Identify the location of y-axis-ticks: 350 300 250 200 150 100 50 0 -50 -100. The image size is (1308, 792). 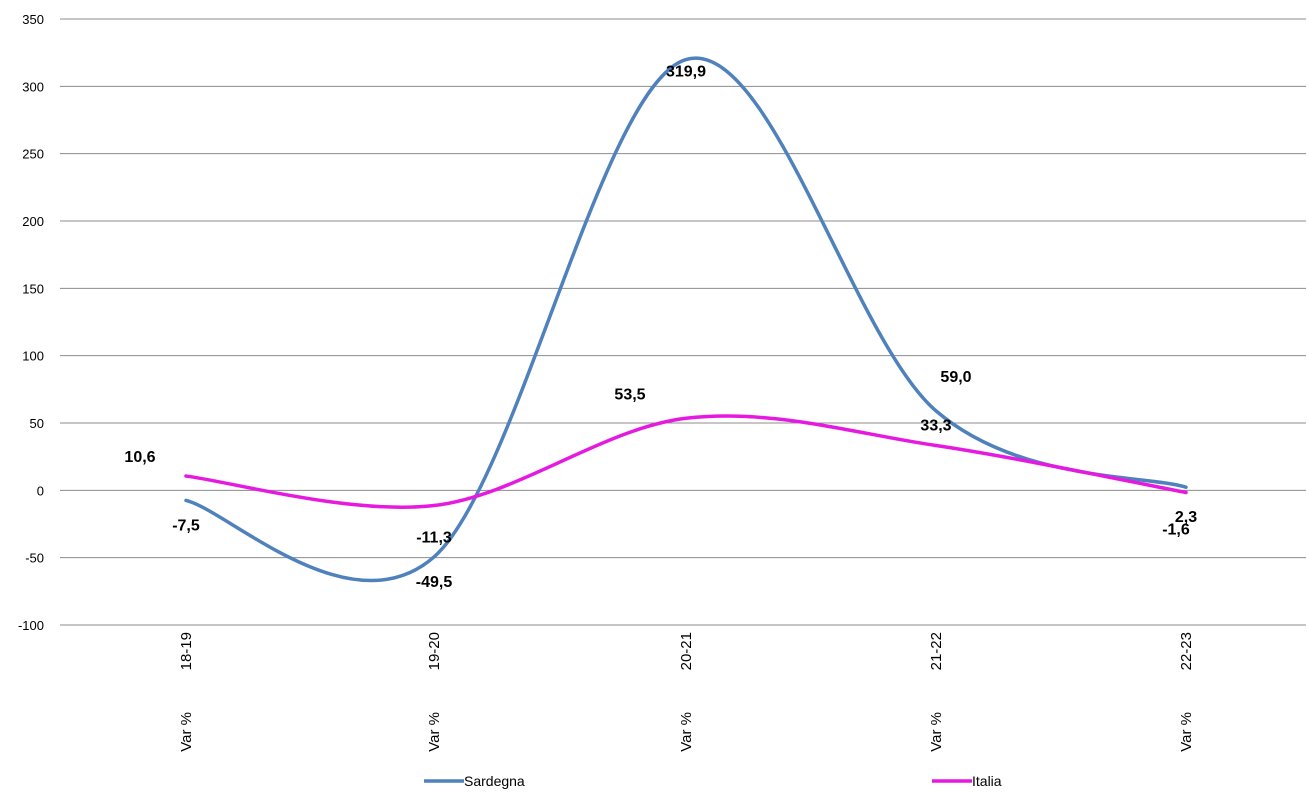
(31, 322).